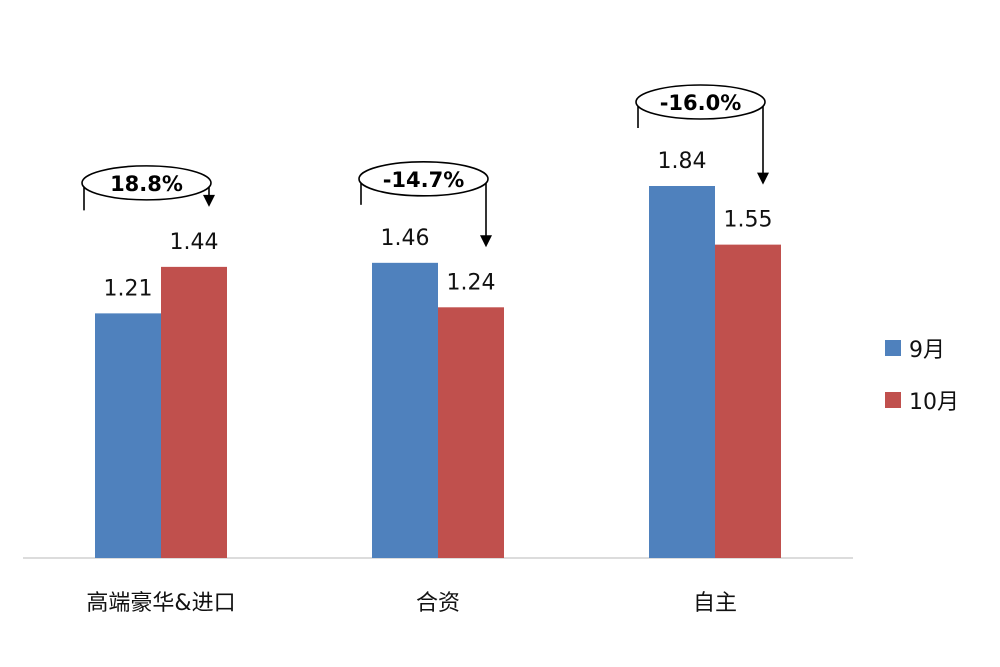 This screenshot has width=1000, height=667. I want to click on legend-label: 10月, so click(934, 402).